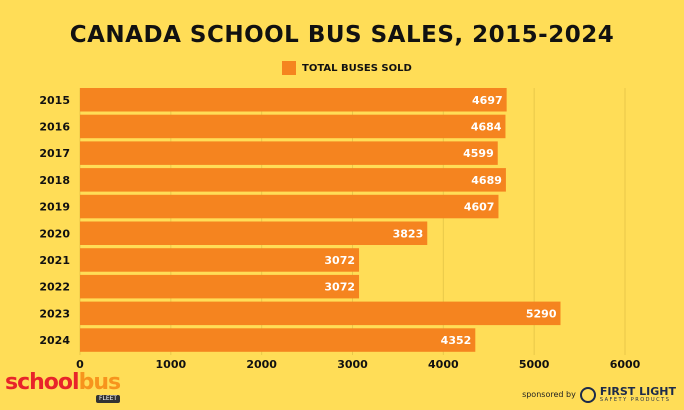 This screenshot has width=684, height=410. I want to click on first-light-logo-icon, so click(587, 394).